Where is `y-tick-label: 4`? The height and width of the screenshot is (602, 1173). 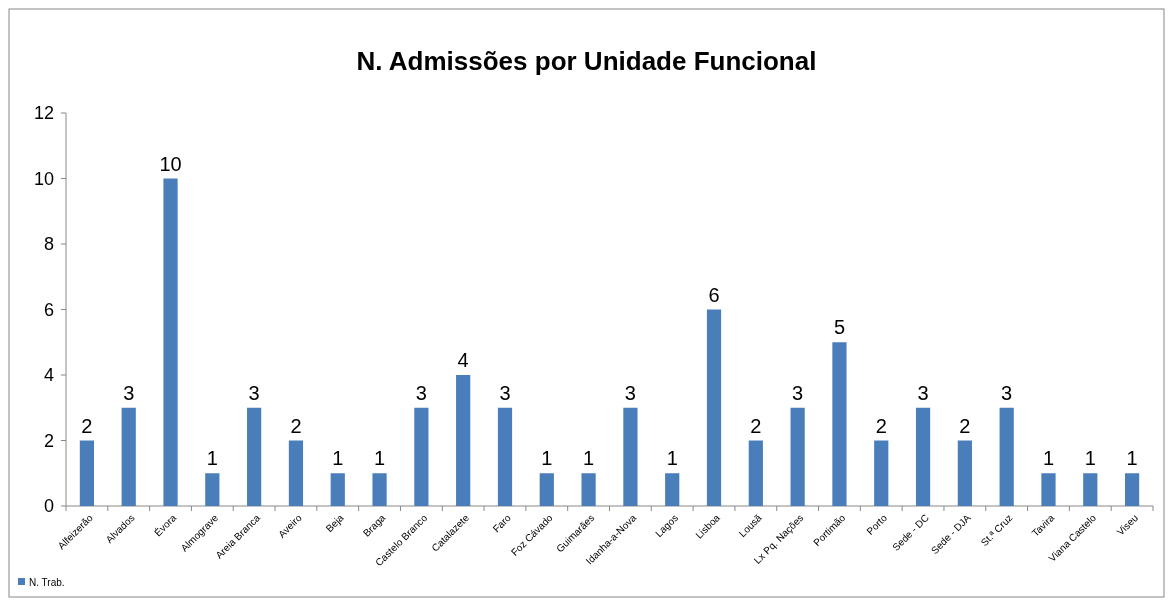 y-tick-label: 4 is located at coordinates (48, 375).